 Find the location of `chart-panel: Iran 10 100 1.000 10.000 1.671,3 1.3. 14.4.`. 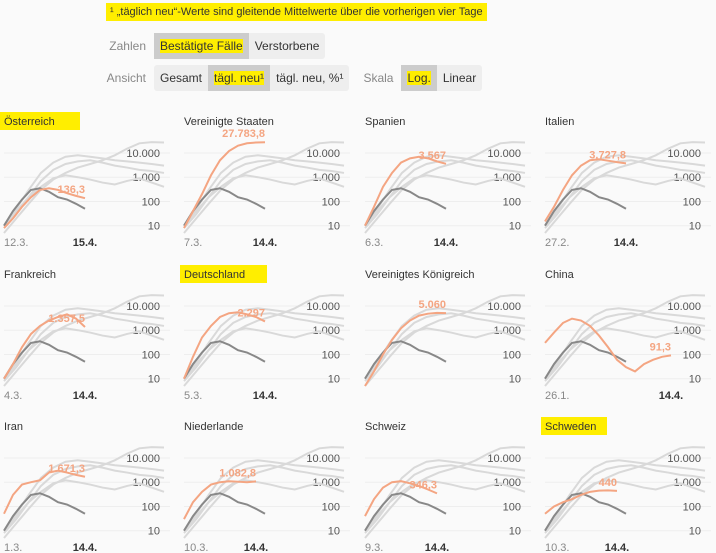

chart-panel: Iran 10 100 1.000 10.000 1.671,3 1.3. 14.4. is located at coordinates (86, 487).